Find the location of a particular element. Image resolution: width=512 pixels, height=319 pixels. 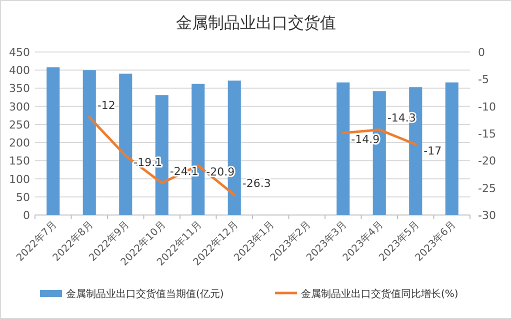

legend-label: 金属制品业出口交货值当期值(亿元) is located at coordinates (145, 294).